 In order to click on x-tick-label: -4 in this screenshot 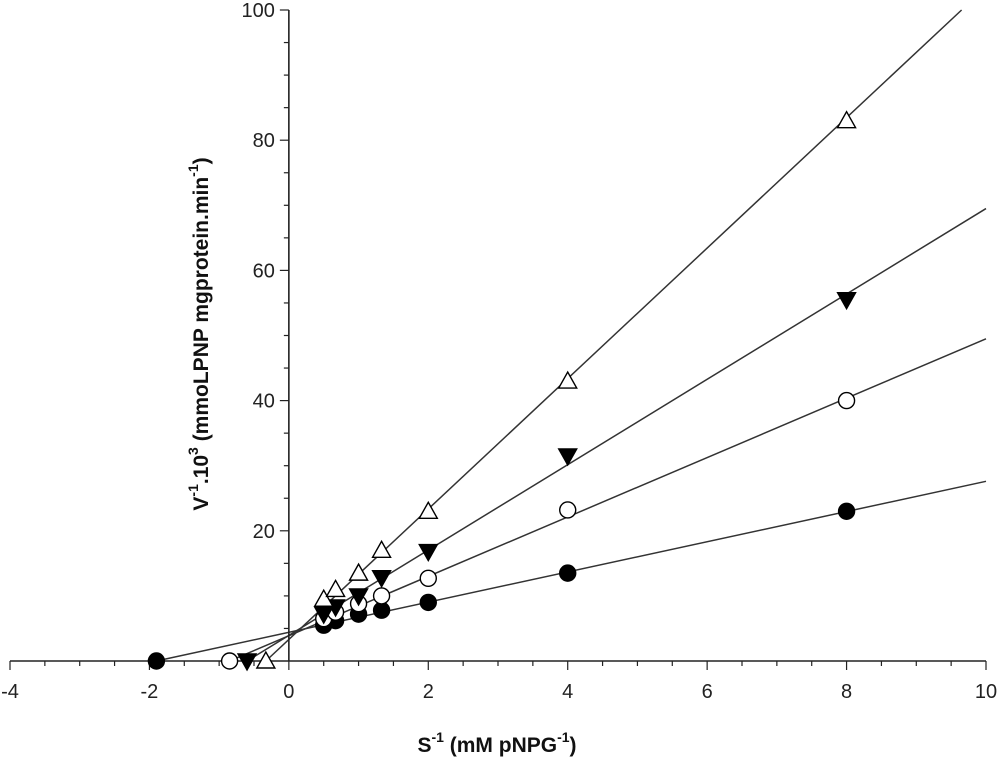, I will do `click(10, 692)`.